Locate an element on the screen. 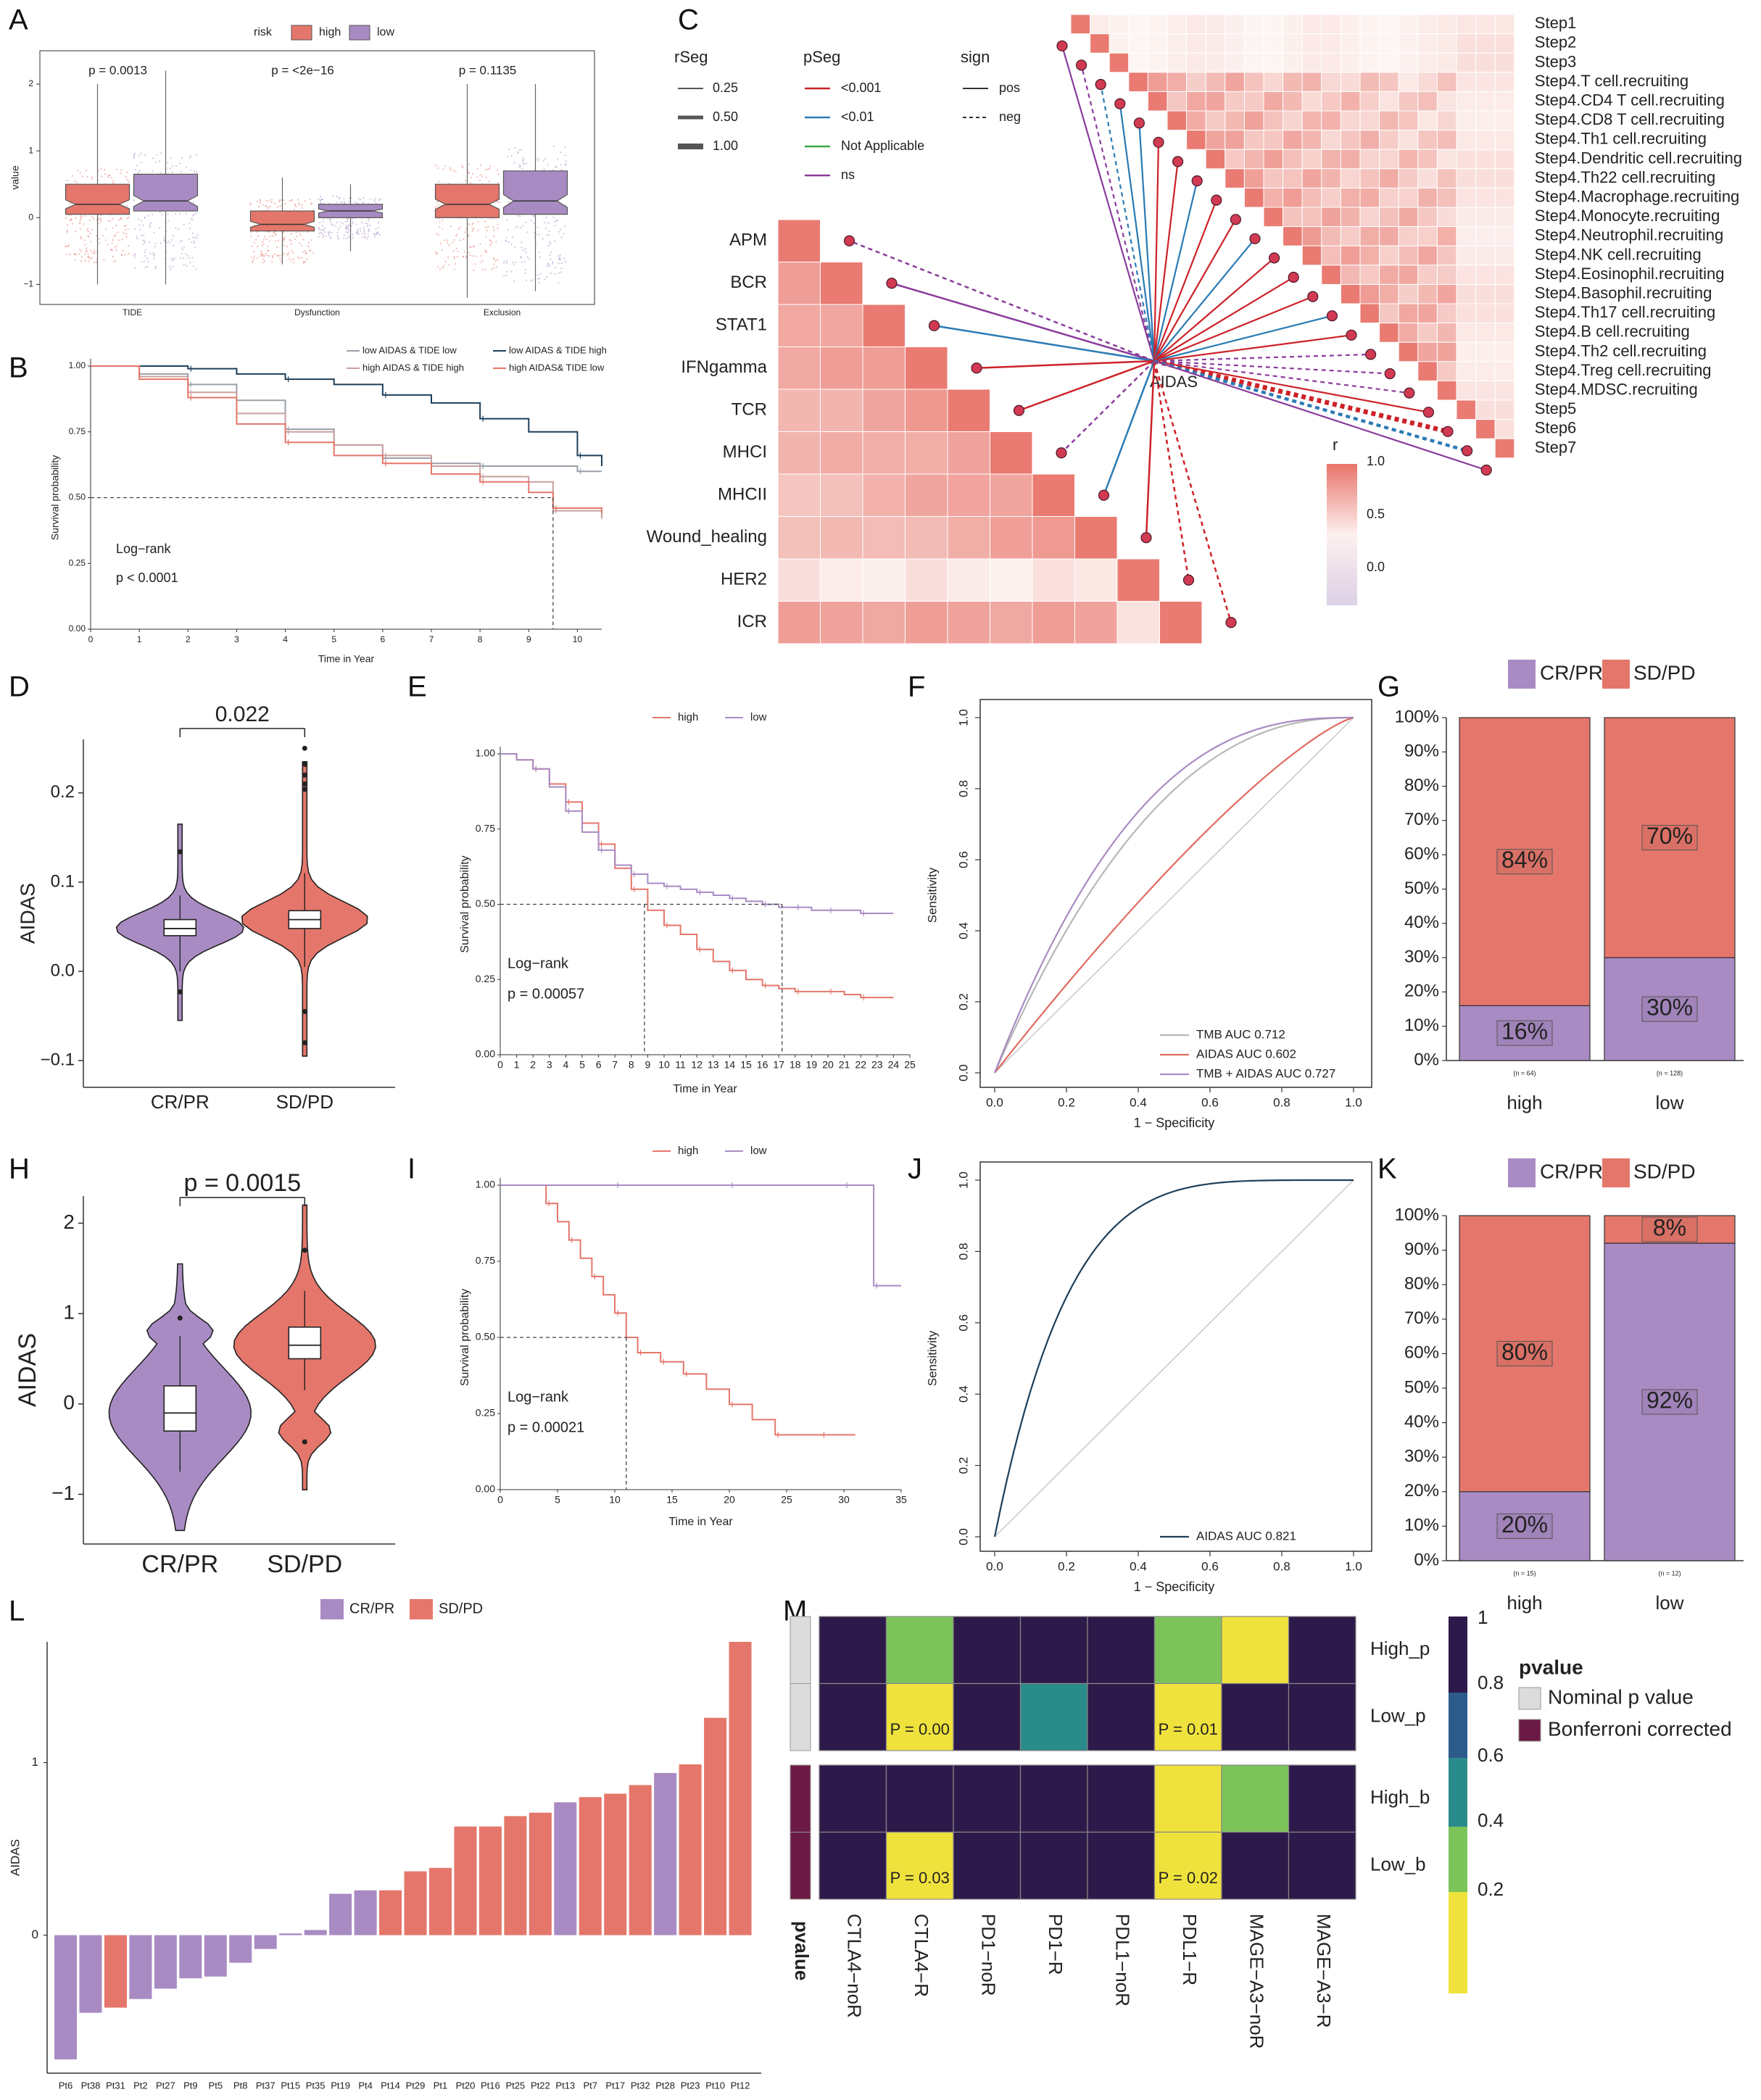 The width and height of the screenshot is (1761, 2100). panel-c-left-cell is located at coordinates (927, 580).